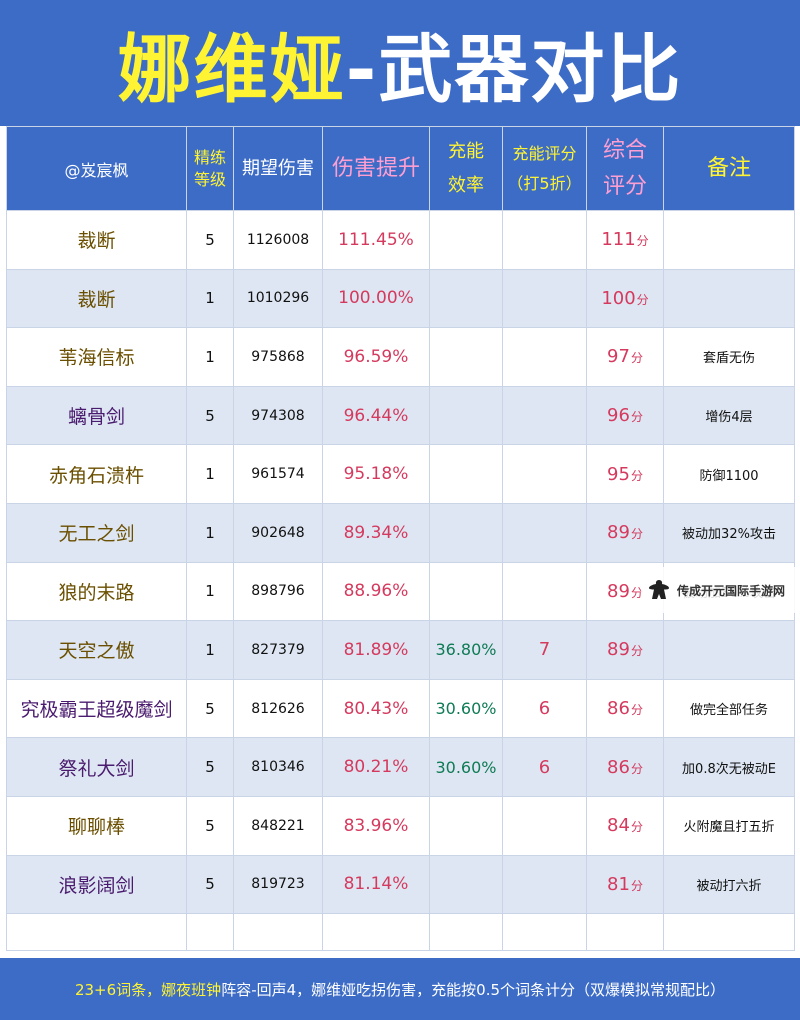 This screenshot has height=1020, width=800. I want to click on expected-damage: 827379, so click(278, 650).